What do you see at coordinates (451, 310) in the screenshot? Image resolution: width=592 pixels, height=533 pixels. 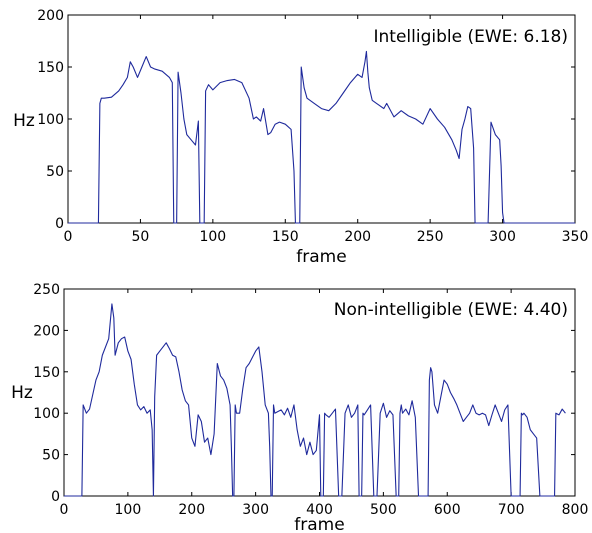 I see `chart-title-bottom: Non-intelligible (EWE: 4.40)` at bounding box center [451, 310].